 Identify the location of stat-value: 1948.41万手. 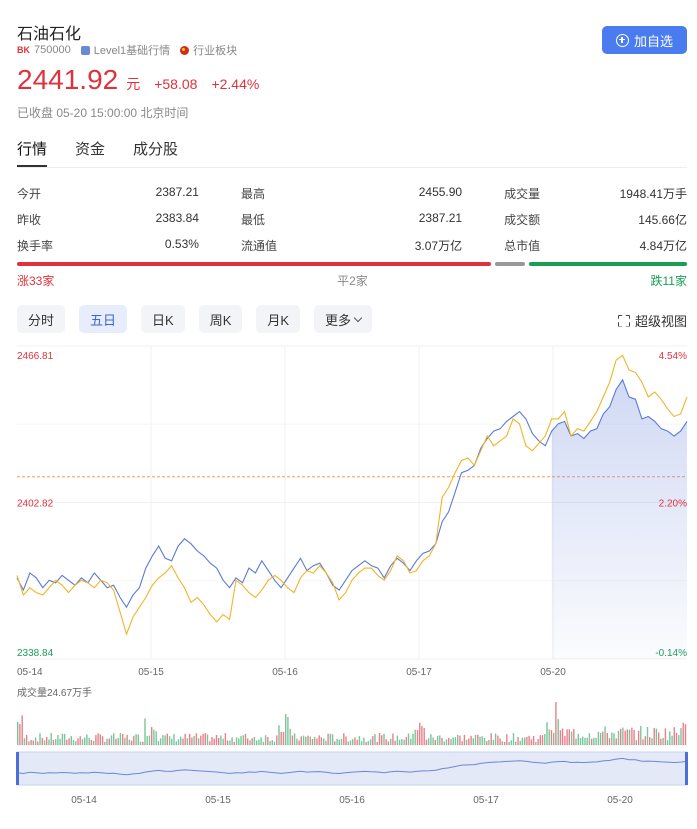
(653, 193).